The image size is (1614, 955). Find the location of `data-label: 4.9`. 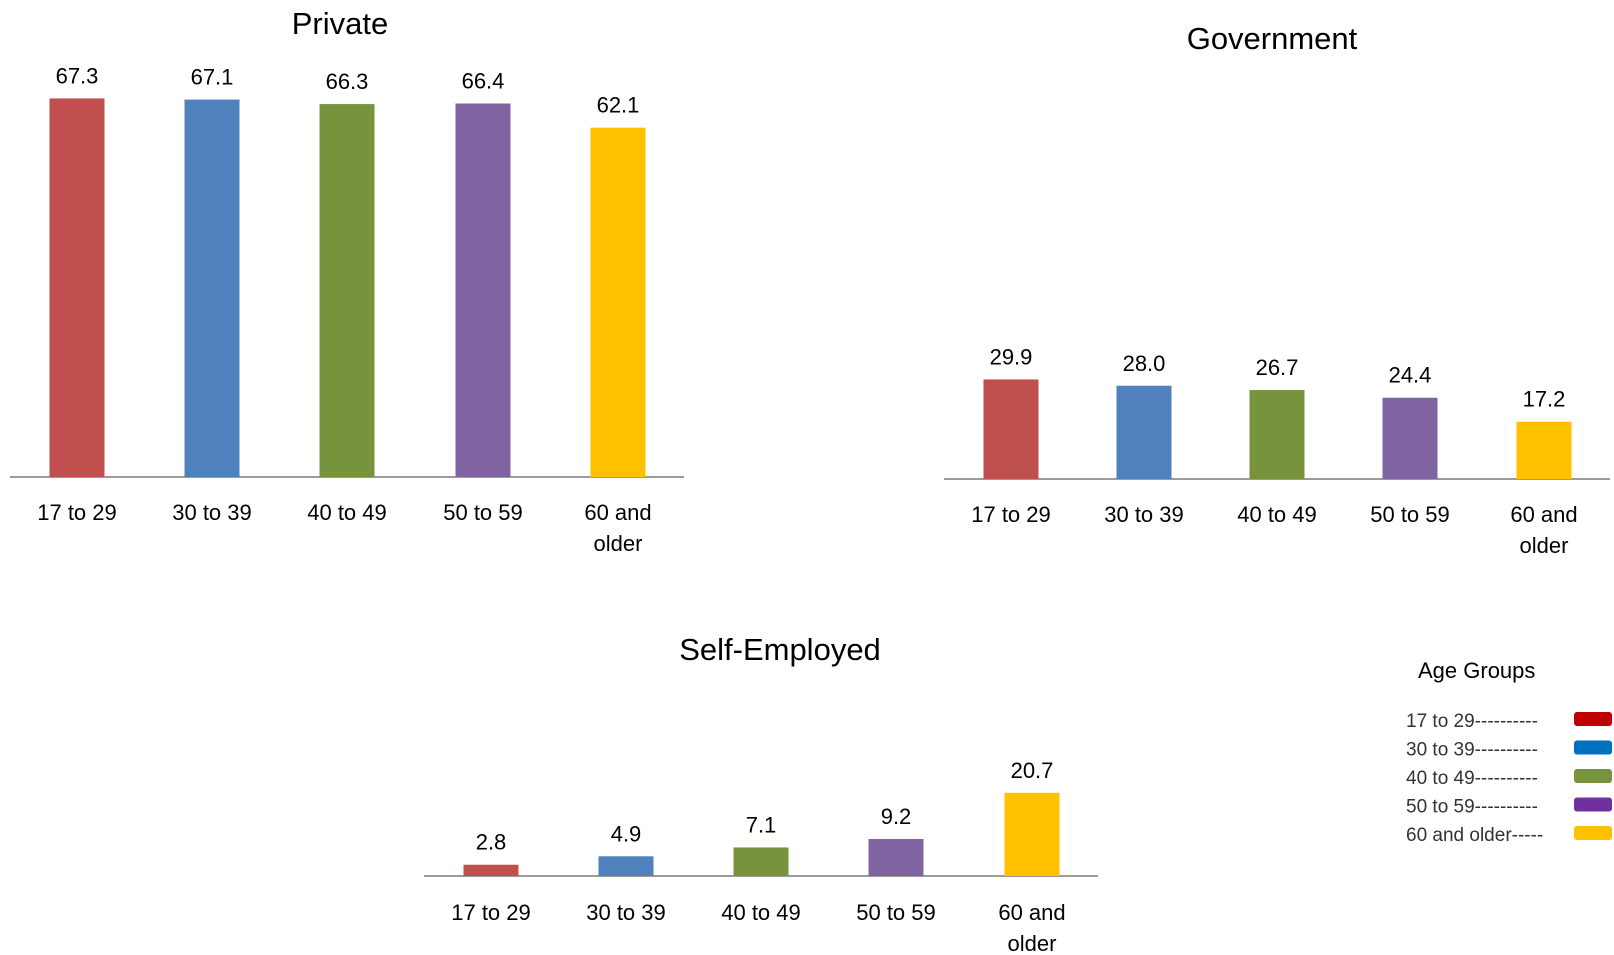

data-label: 4.9 is located at coordinates (626, 833).